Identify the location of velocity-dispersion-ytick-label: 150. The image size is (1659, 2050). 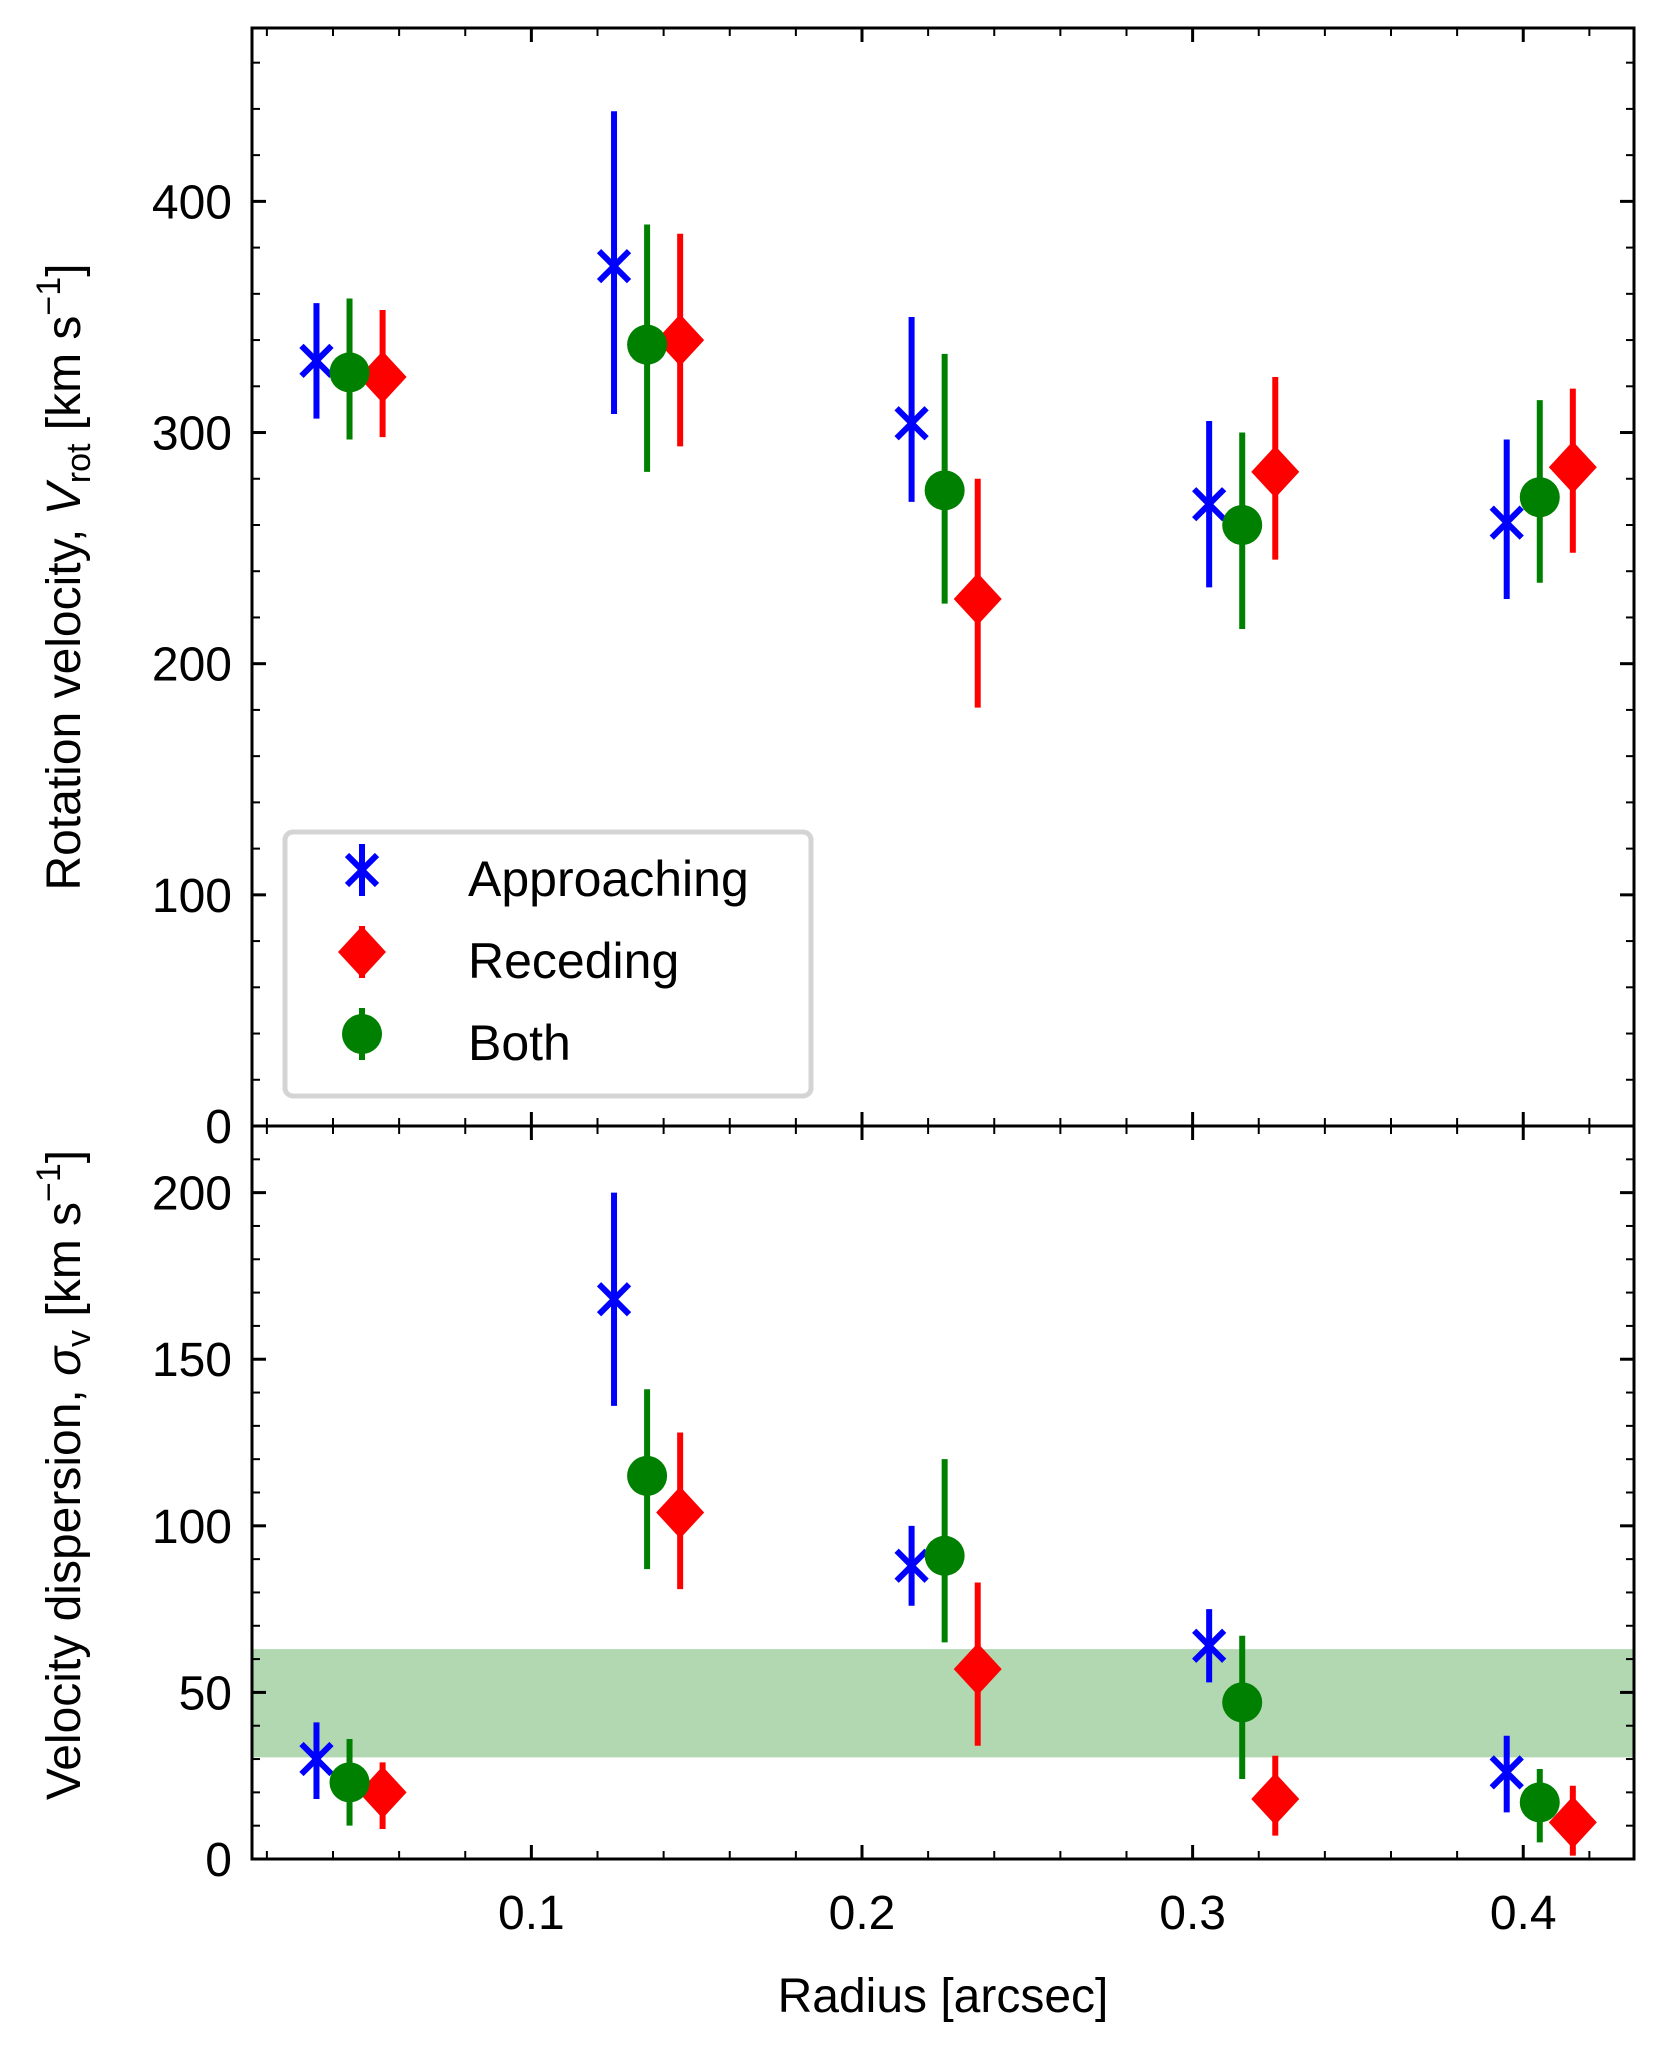
(192, 1360).